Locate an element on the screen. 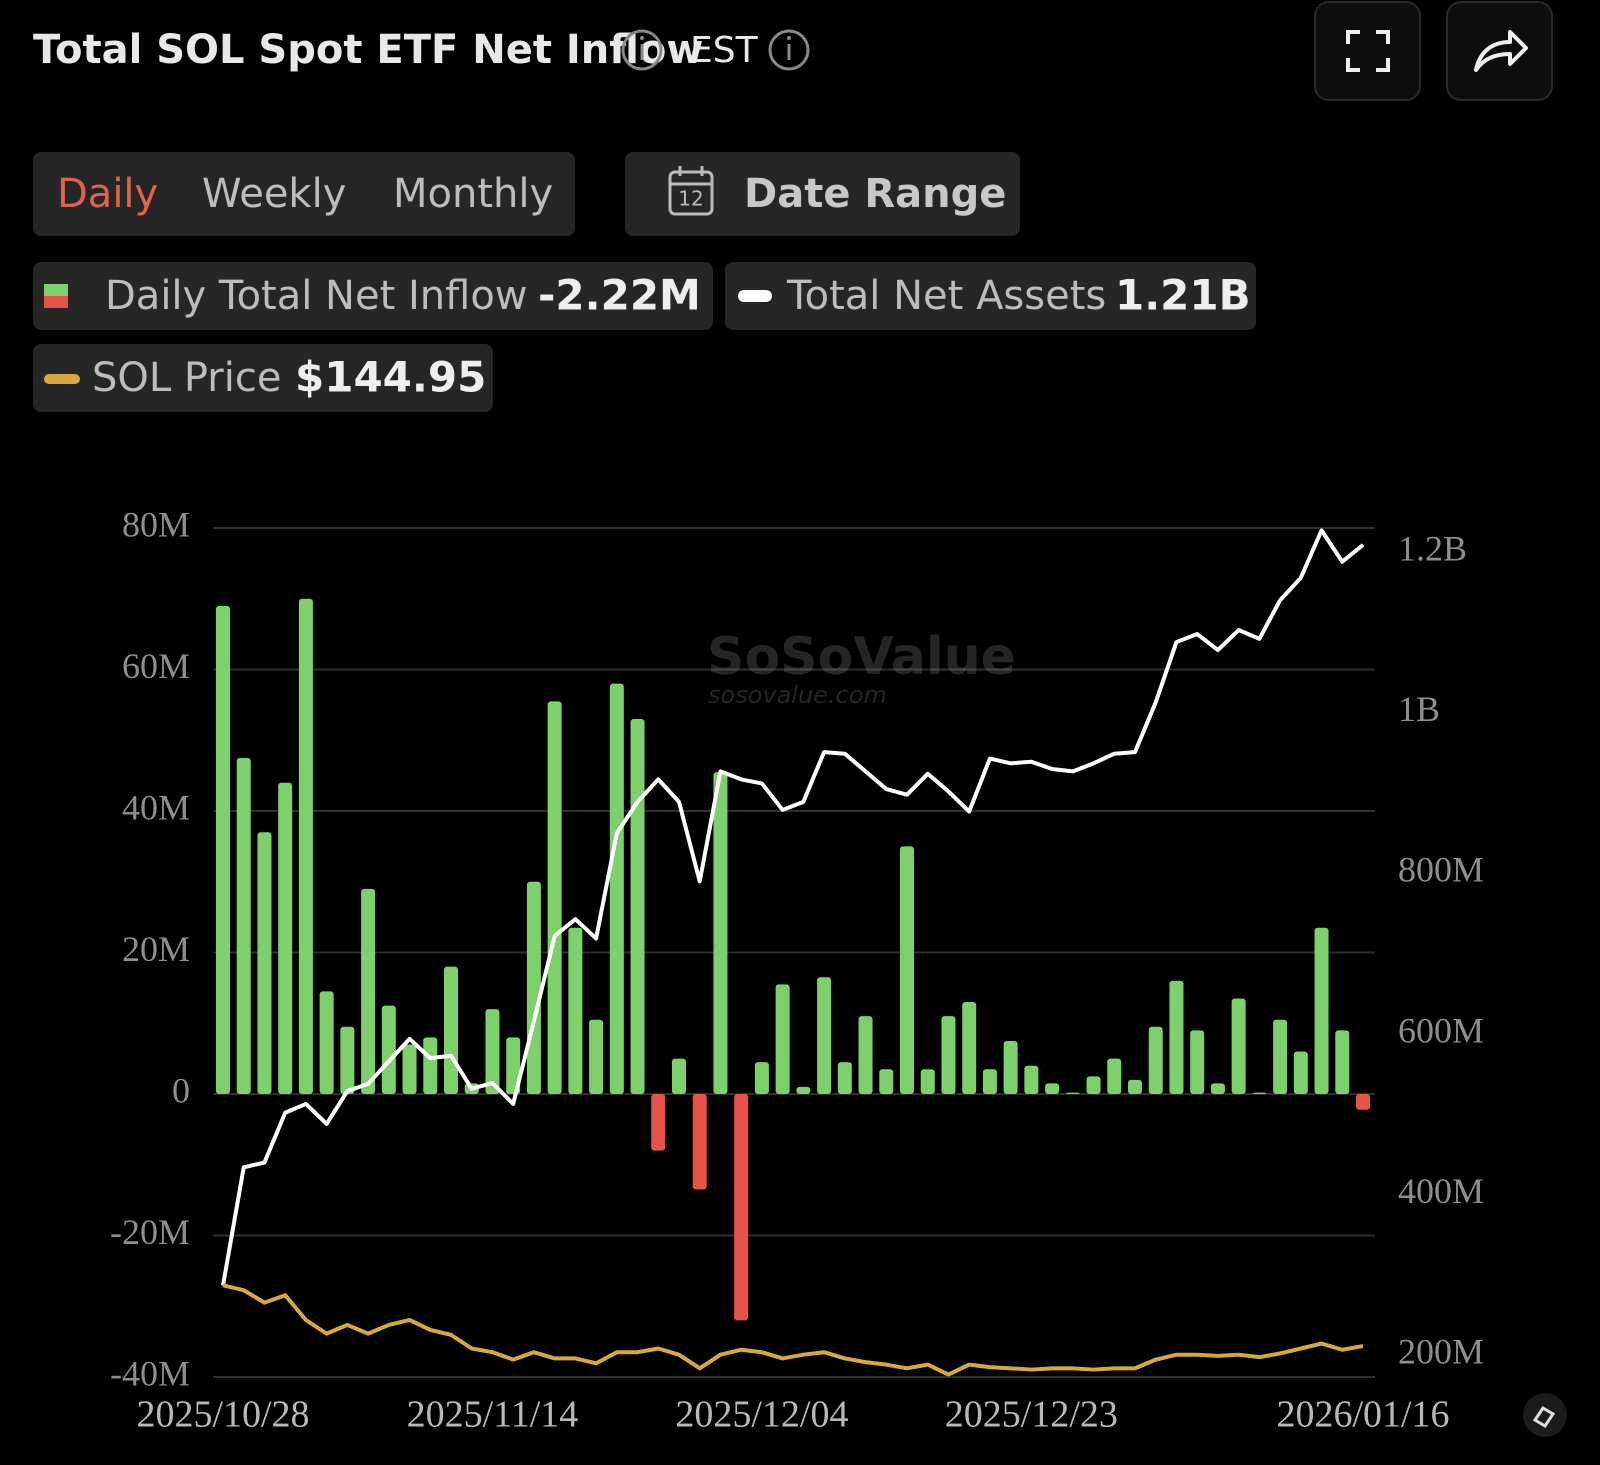 Image resolution: width=1600 pixels, height=1465 pixels. y-tick-label: 40M is located at coordinates (156, 807).